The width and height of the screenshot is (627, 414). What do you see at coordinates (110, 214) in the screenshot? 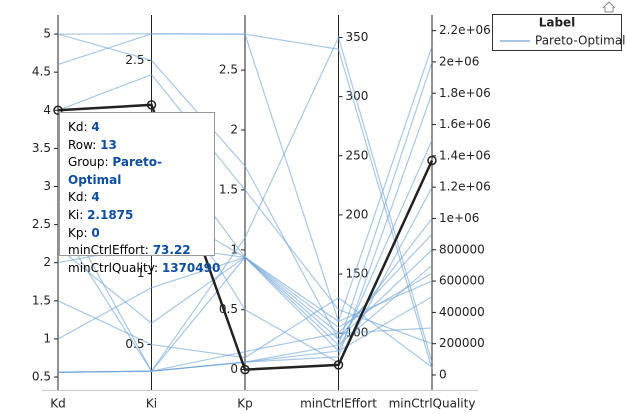
I see `tooltip-value: 2.1875` at bounding box center [110, 214].